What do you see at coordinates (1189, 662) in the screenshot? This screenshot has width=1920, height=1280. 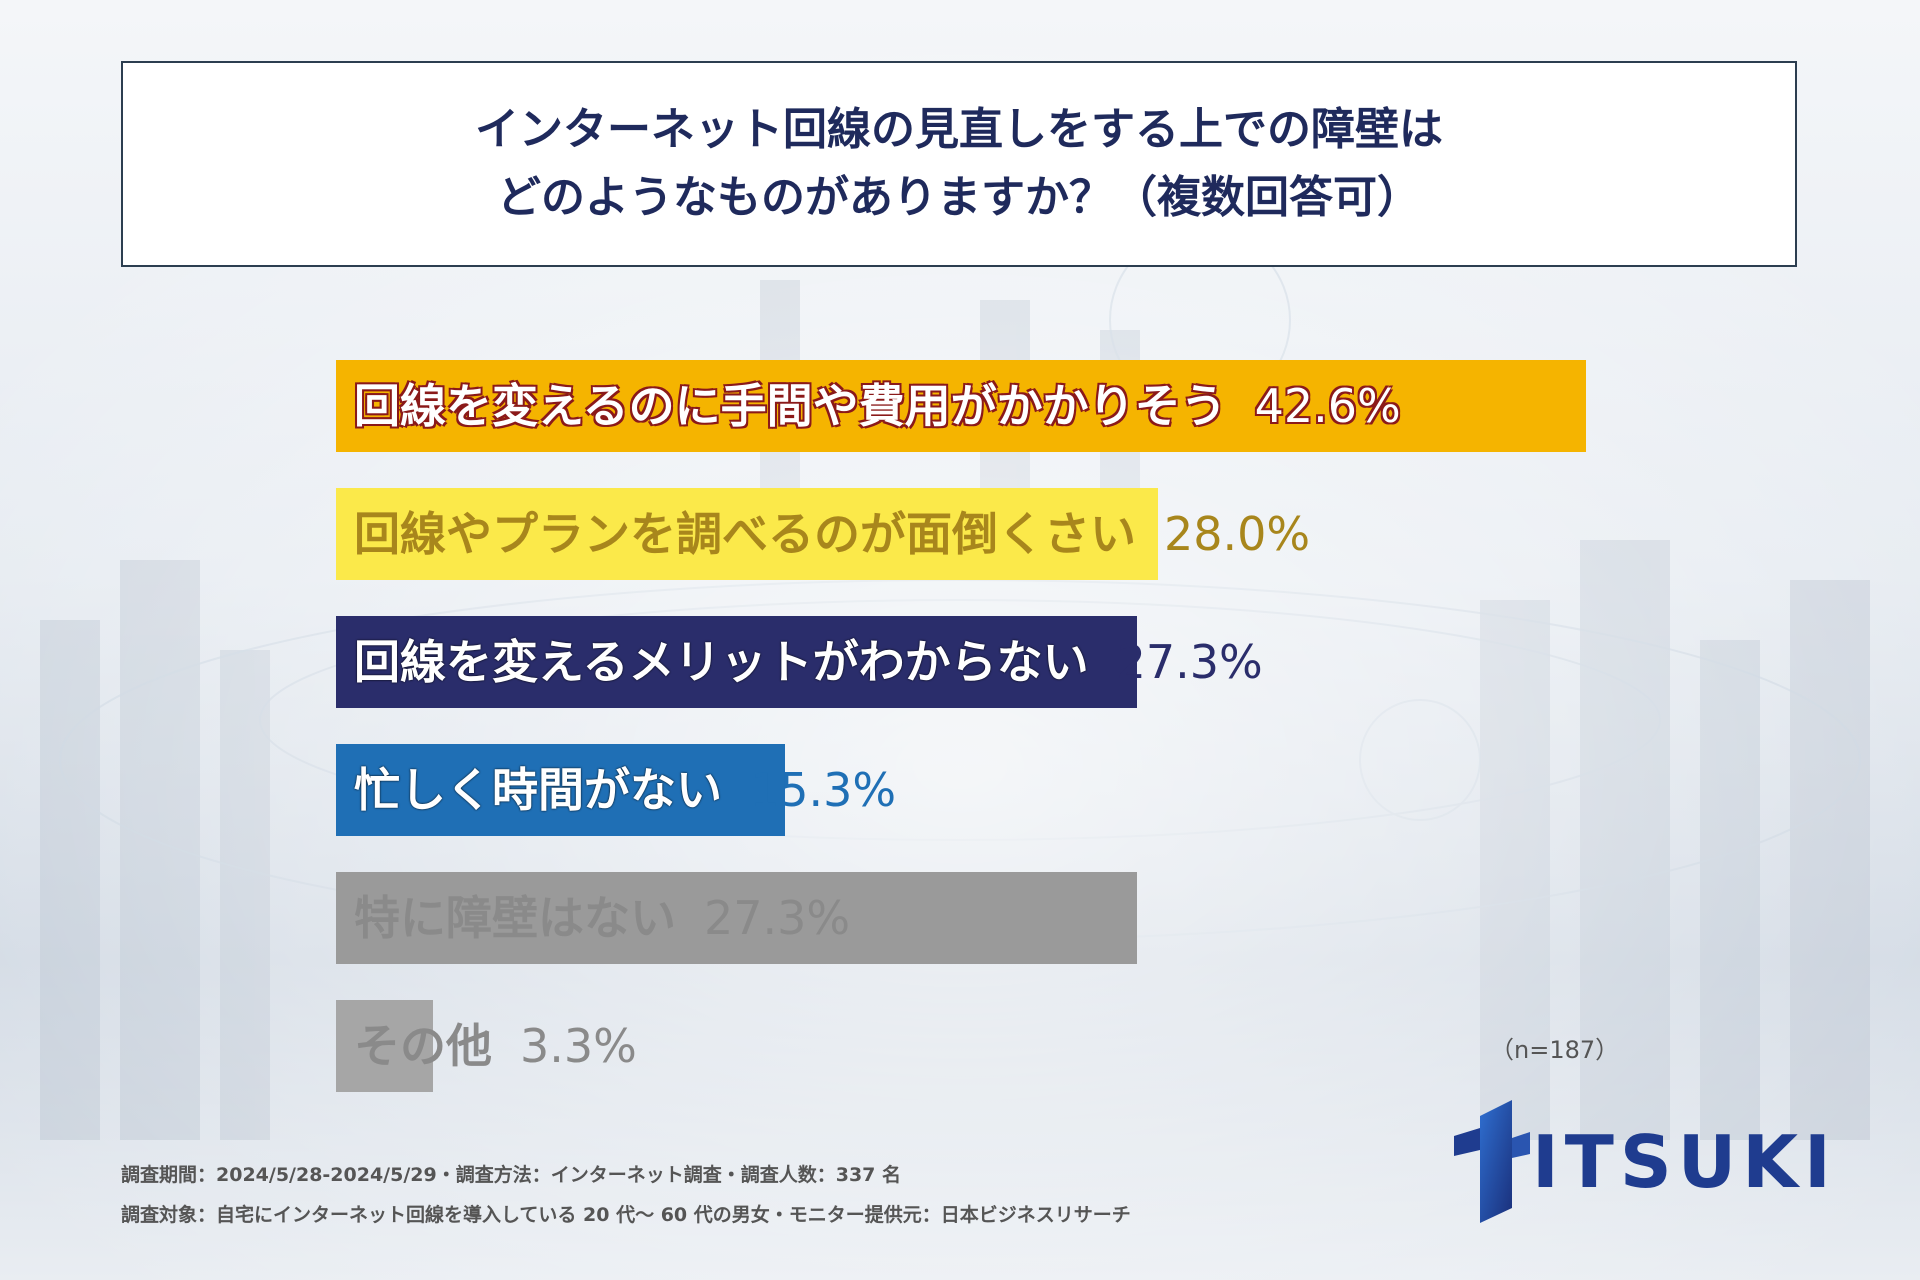 I see `value-label-3: 27.3%` at bounding box center [1189, 662].